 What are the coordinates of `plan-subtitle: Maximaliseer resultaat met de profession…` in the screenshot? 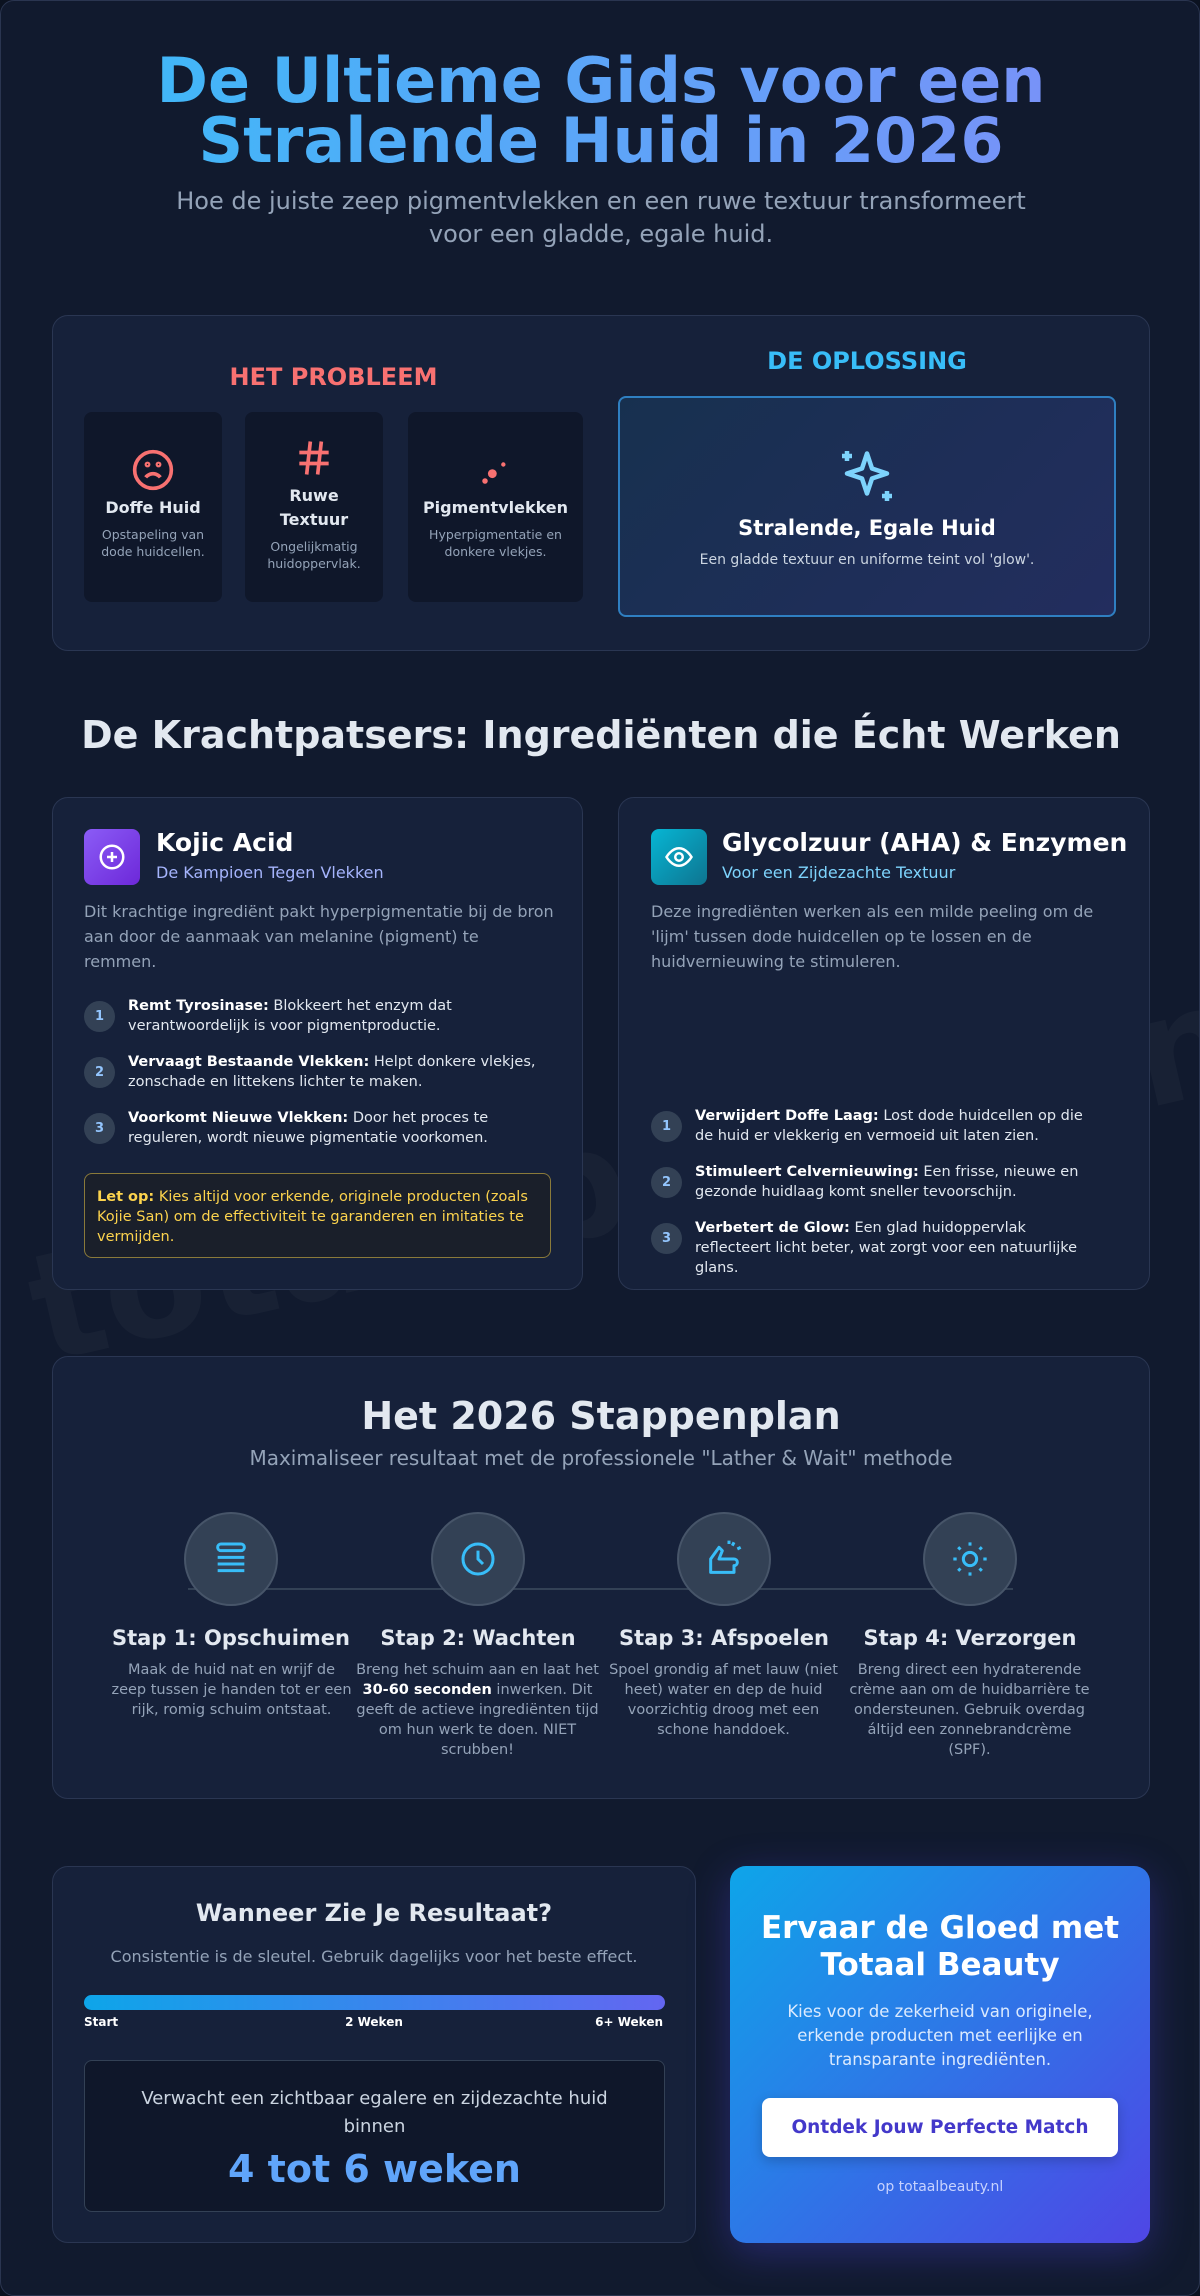 It's located at (601, 1458).